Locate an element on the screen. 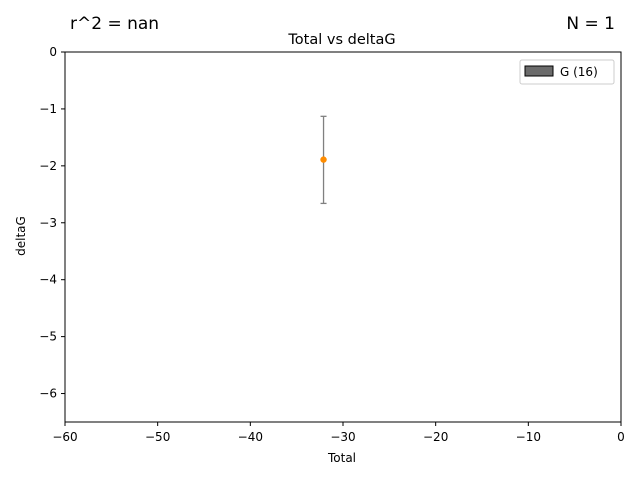  x-tick-label: −60 is located at coordinates (64, 437).